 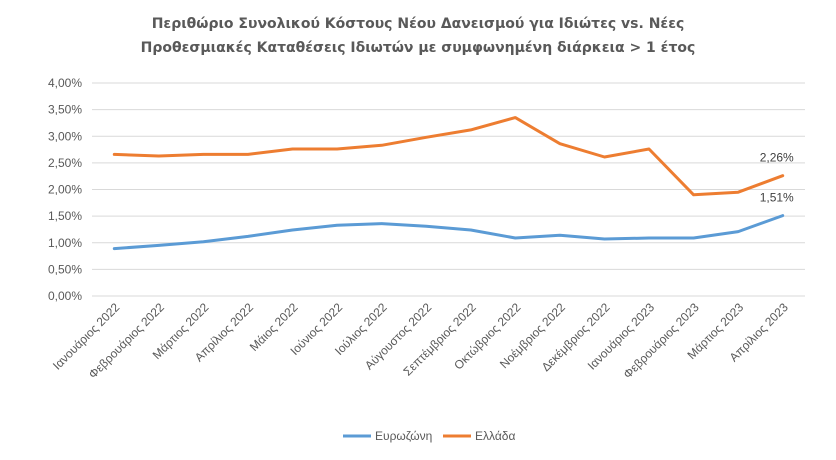 What do you see at coordinates (65, 83) in the screenshot?
I see `y-tick-label: 4,00%` at bounding box center [65, 83].